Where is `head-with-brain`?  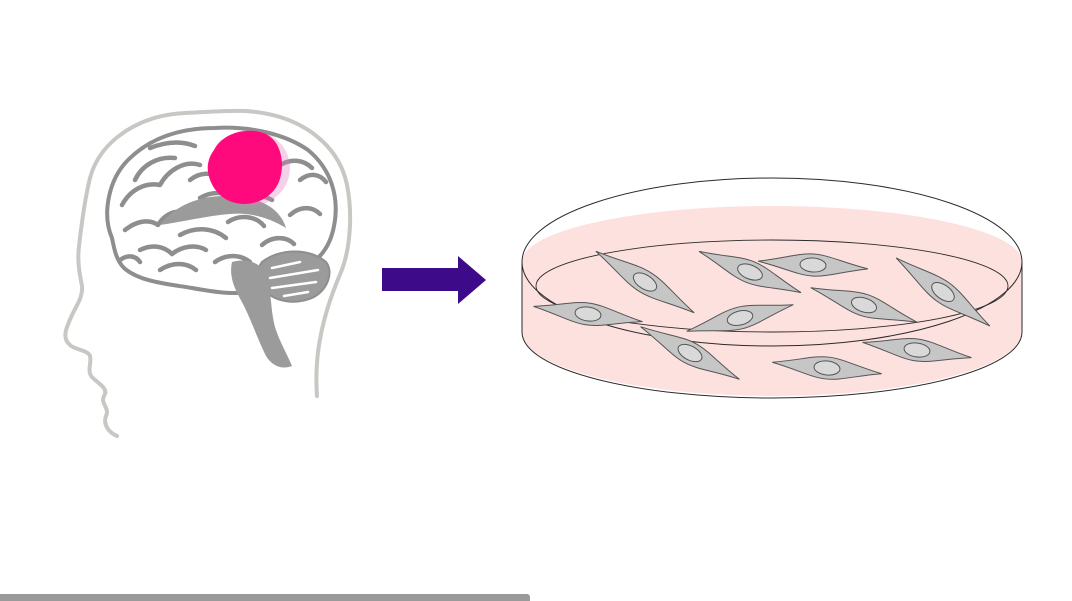 head-with-brain is located at coordinates (208, 273).